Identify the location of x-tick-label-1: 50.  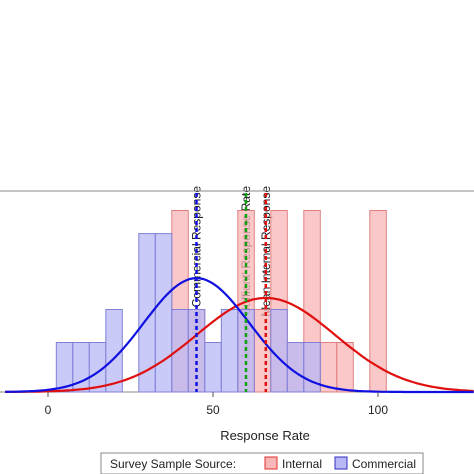
(213, 410).